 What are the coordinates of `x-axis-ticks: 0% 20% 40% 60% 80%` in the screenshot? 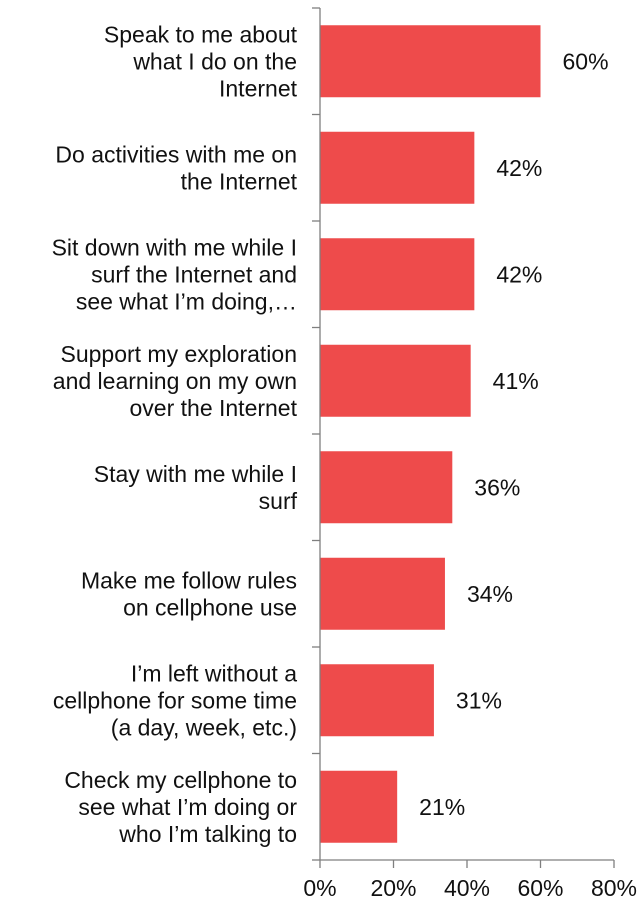 It's located at (470, 880).